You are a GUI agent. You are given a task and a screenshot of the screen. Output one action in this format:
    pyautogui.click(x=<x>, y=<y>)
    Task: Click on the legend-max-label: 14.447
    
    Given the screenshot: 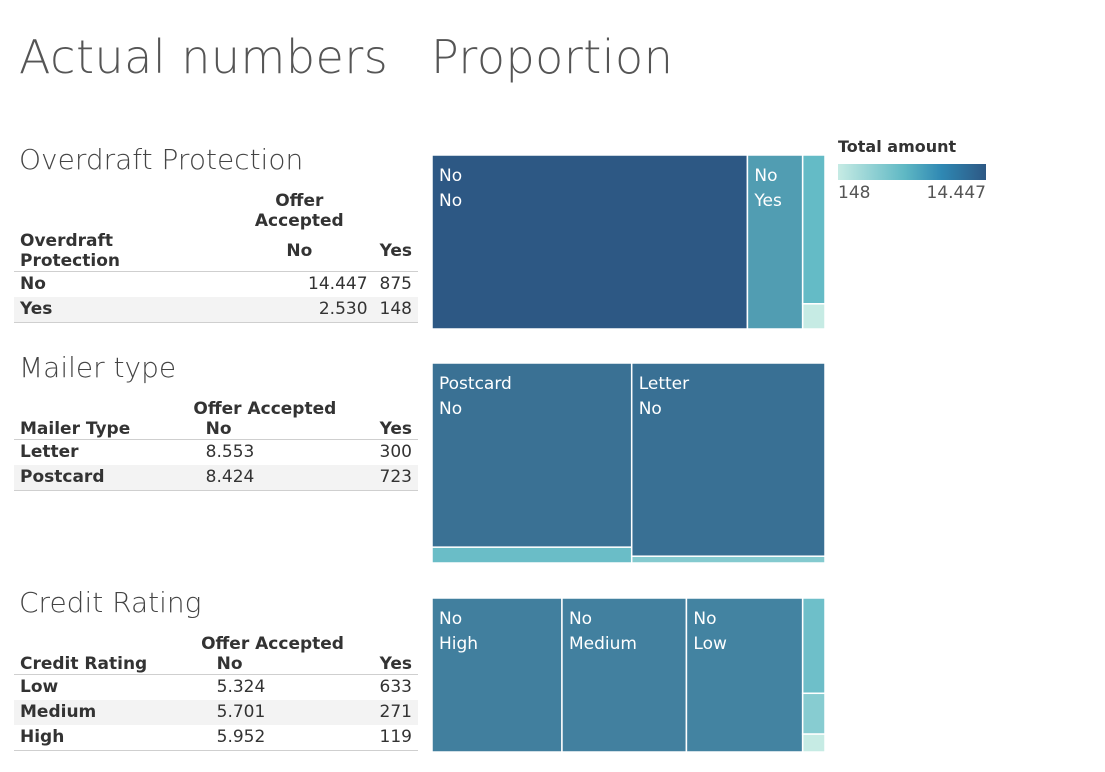 What is the action you would take?
    pyautogui.click(x=956, y=193)
    